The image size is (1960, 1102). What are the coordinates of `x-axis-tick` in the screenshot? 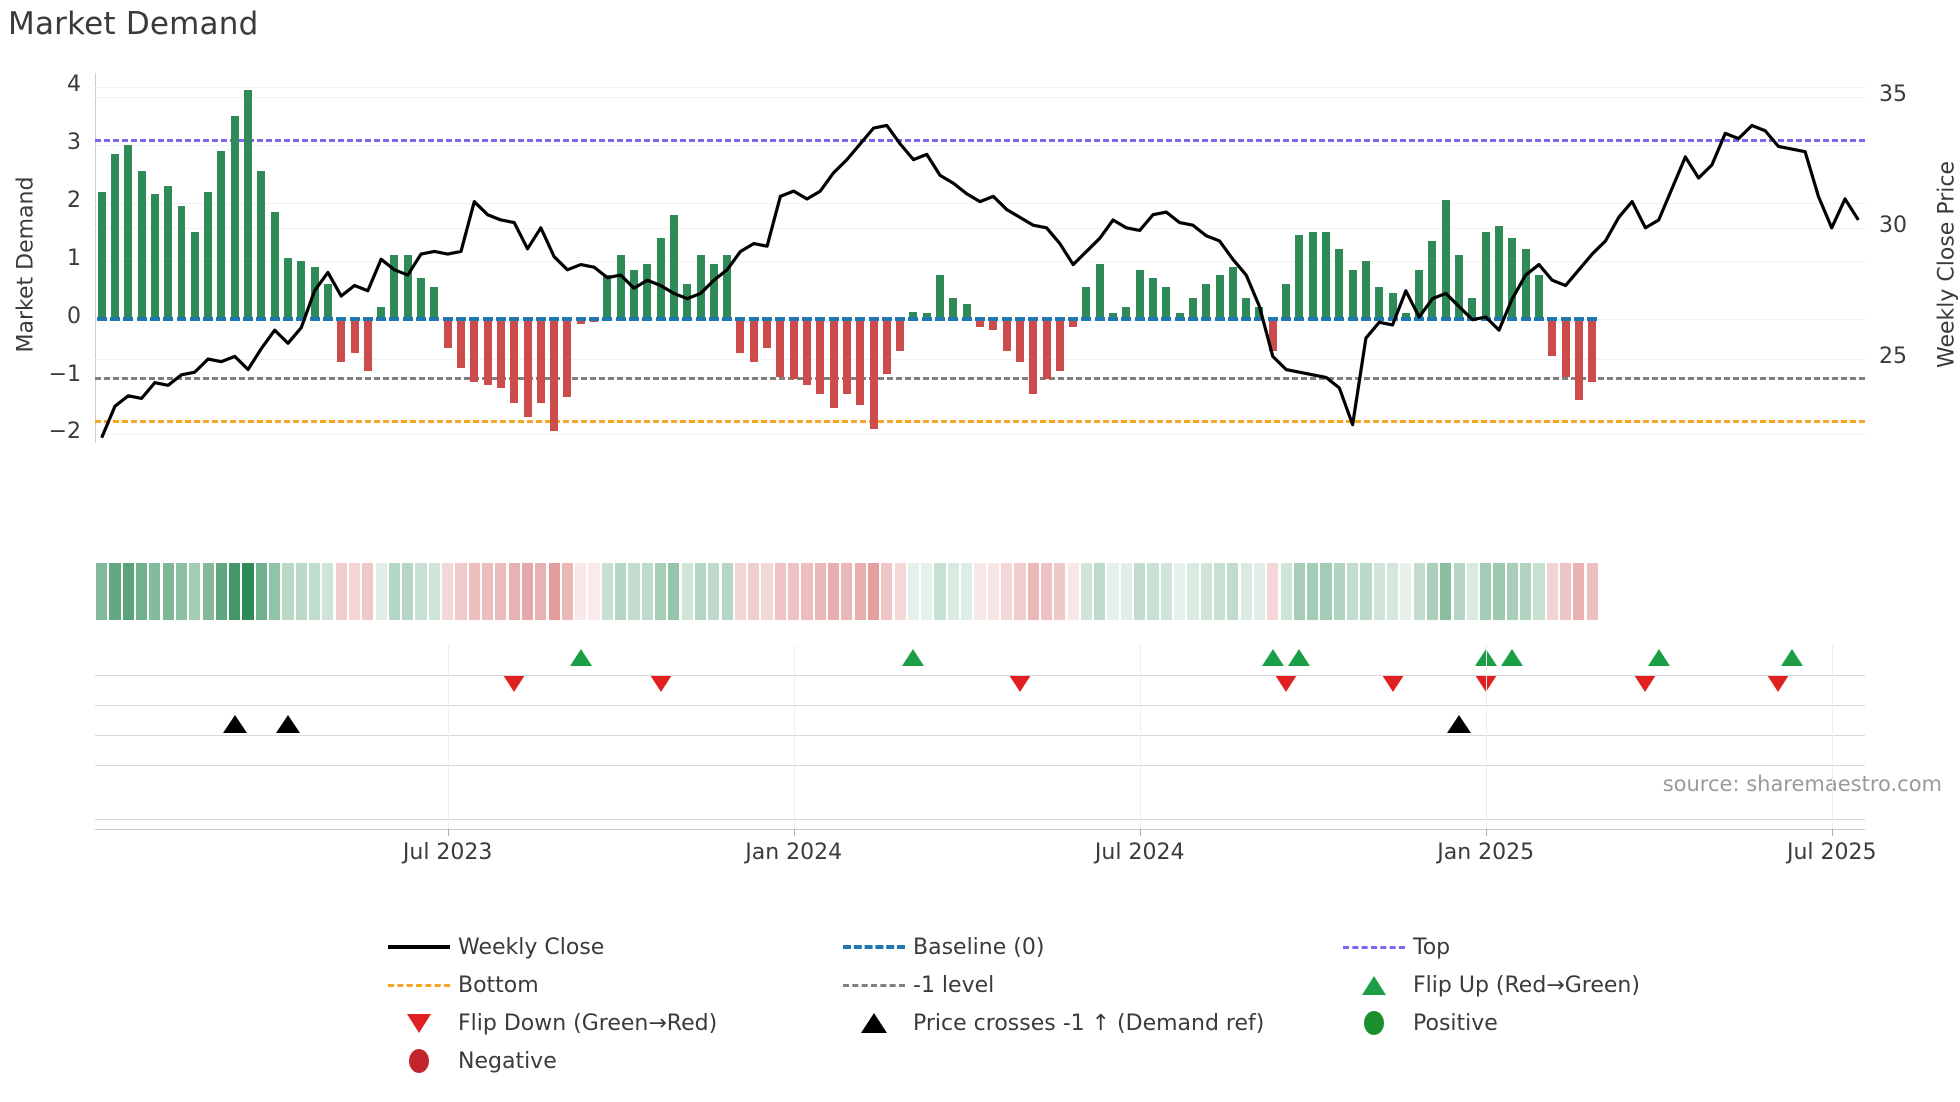 It's located at (1140, 832).